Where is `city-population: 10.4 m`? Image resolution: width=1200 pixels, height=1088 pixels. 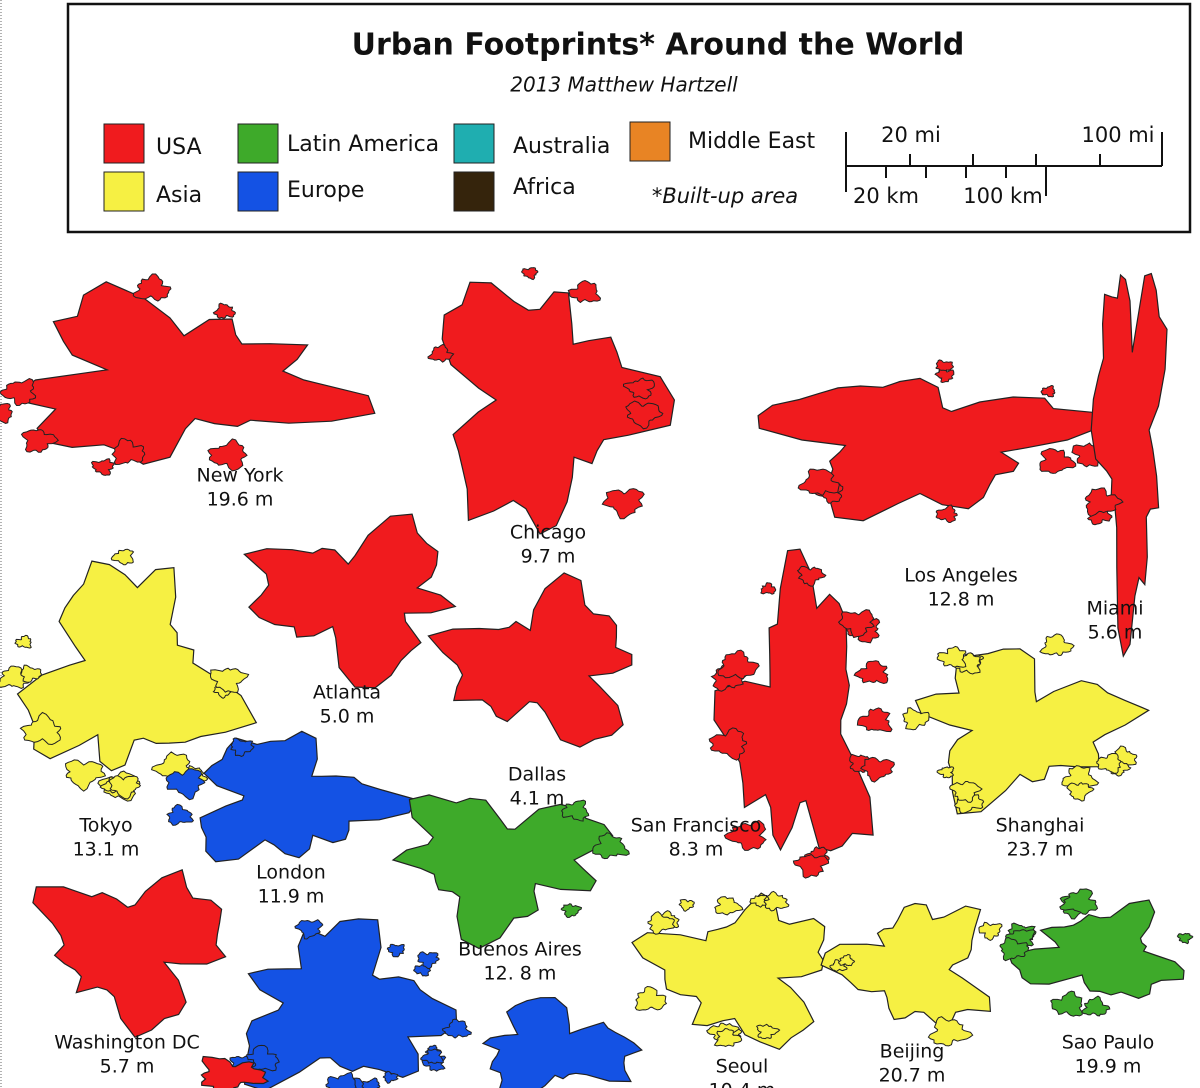
city-population: 10.4 m is located at coordinates (742, 1084).